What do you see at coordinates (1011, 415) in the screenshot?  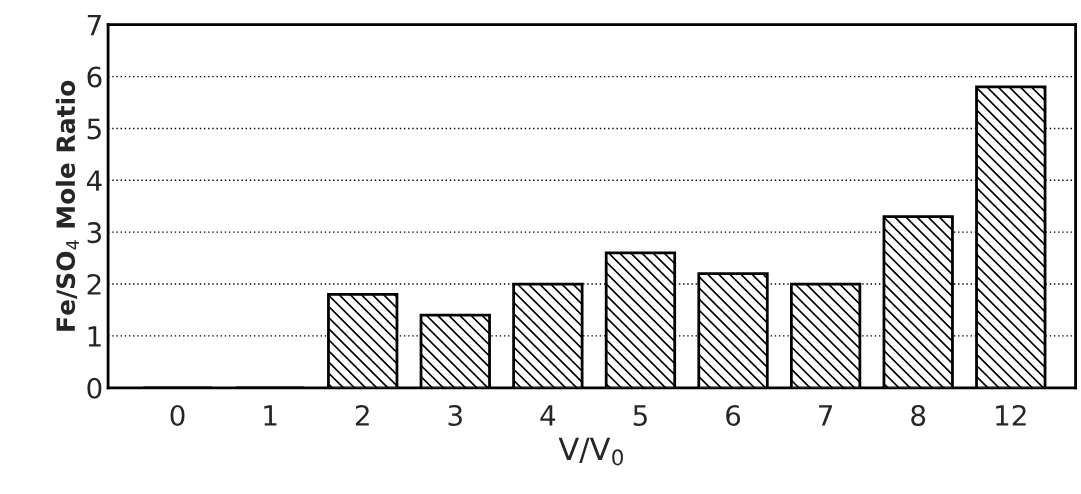 I see `x-tick-label: 12` at bounding box center [1011, 415].